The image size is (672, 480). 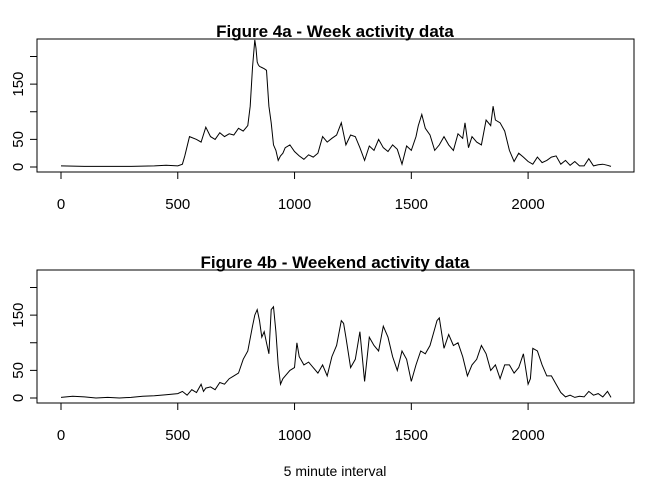 I want to click on x-tick-label-week: 1000, so click(x=294, y=204).